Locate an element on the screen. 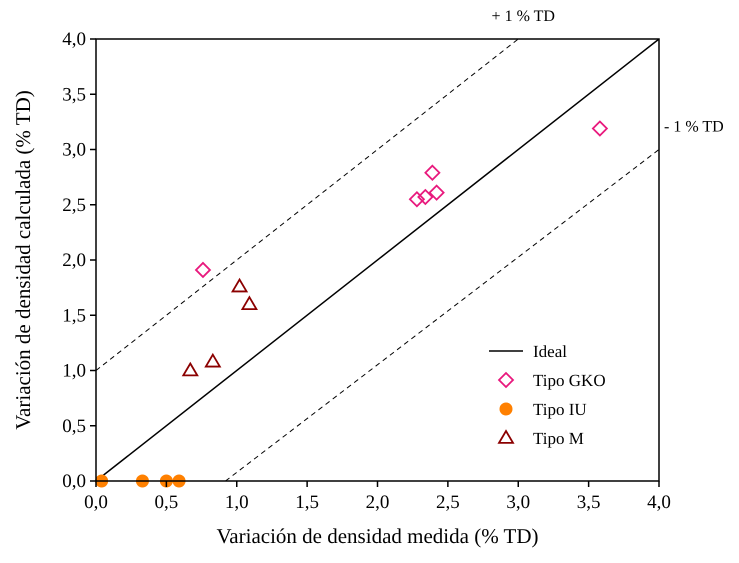 This screenshot has height=563, width=739. legend-label: Tipo GKO is located at coordinates (569, 380).